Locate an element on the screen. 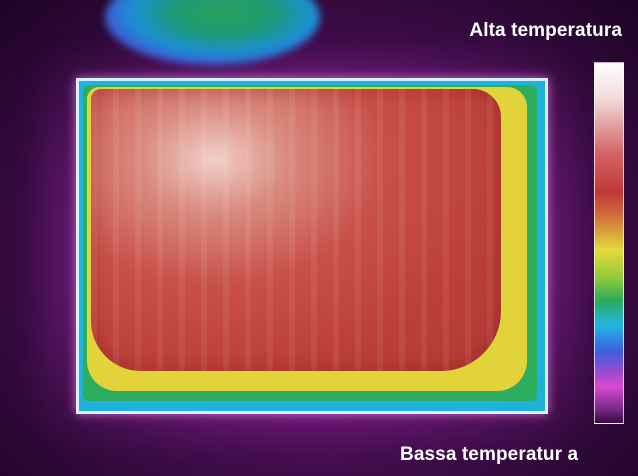  temperature-color-scale is located at coordinates (609, 243).